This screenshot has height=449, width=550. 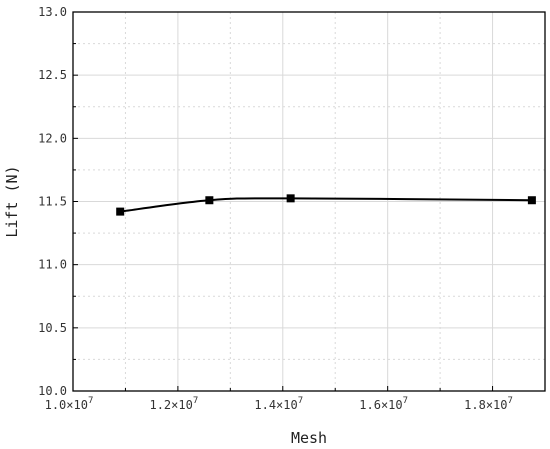 What do you see at coordinates (52, 391) in the screenshot?
I see `y-tick-label: 10.0` at bounding box center [52, 391].